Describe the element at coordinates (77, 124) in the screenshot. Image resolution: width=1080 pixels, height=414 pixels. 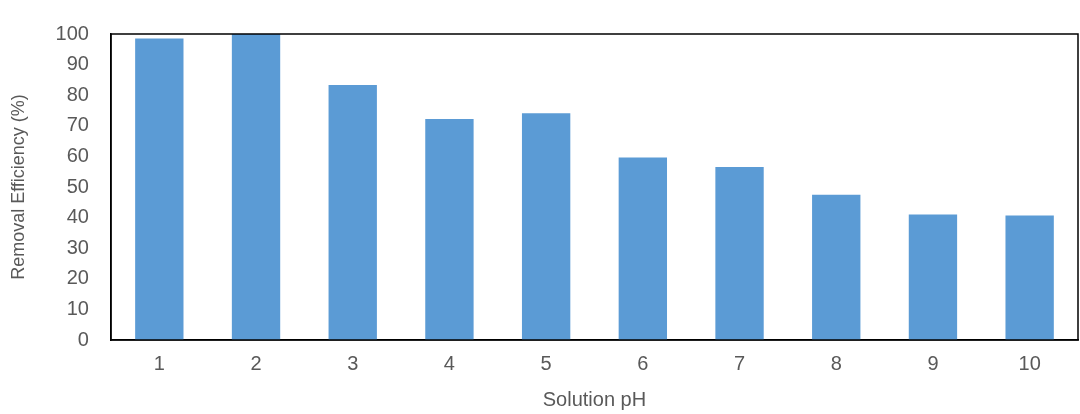
I see `y-tick-label: 70` at that location.